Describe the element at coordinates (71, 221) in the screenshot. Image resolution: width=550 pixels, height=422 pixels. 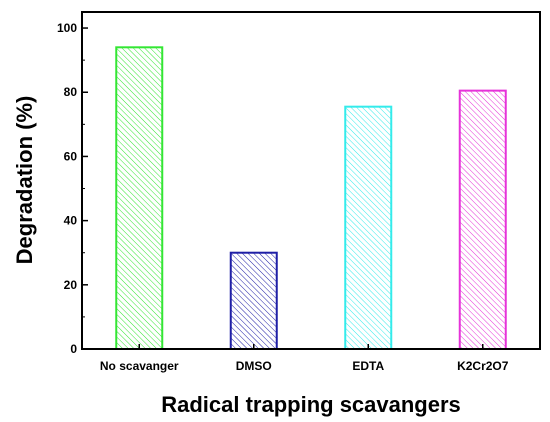
I see `y-tick-label: 40` at that location.